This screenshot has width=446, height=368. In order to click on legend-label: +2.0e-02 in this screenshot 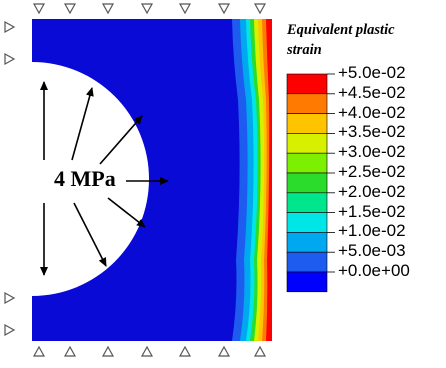, I will do `click(372, 191)`.